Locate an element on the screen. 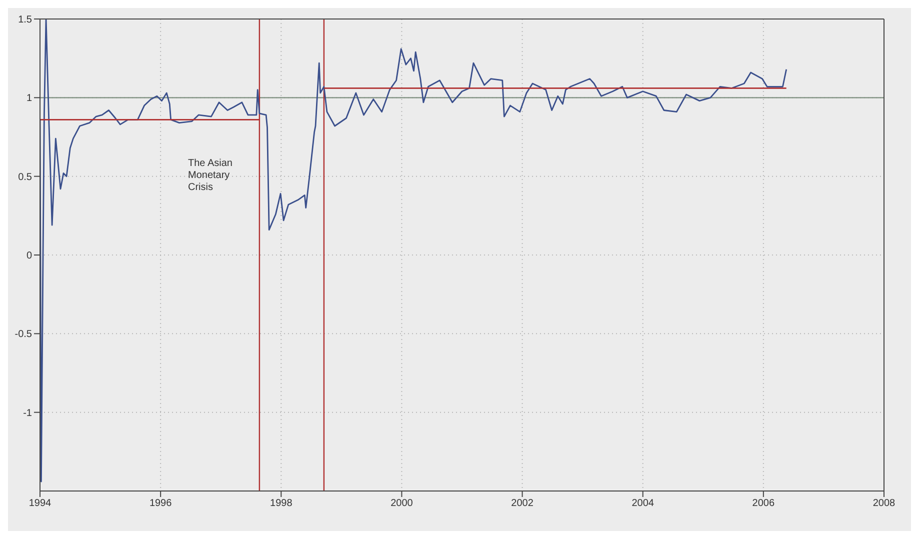 This screenshot has width=919, height=539. x-tick-label: 2008 is located at coordinates (884, 504).